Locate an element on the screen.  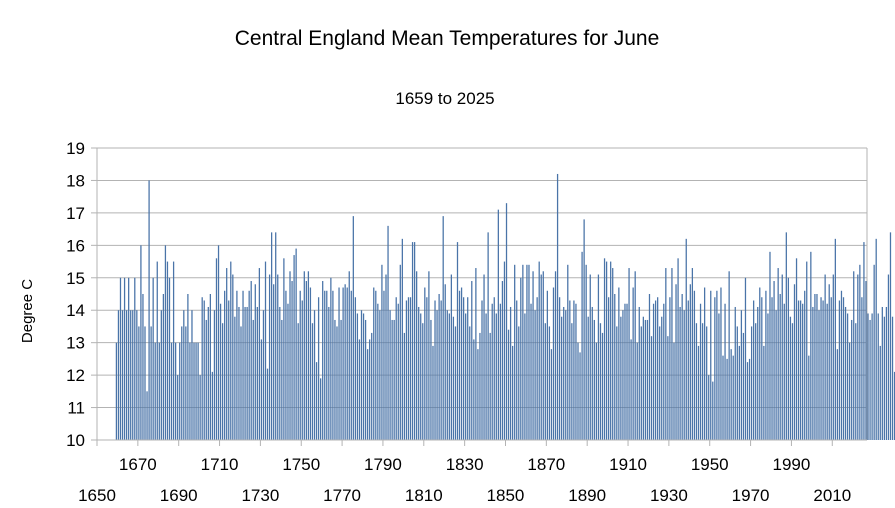
x-tick-label: 1910 is located at coordinates (628, 464).